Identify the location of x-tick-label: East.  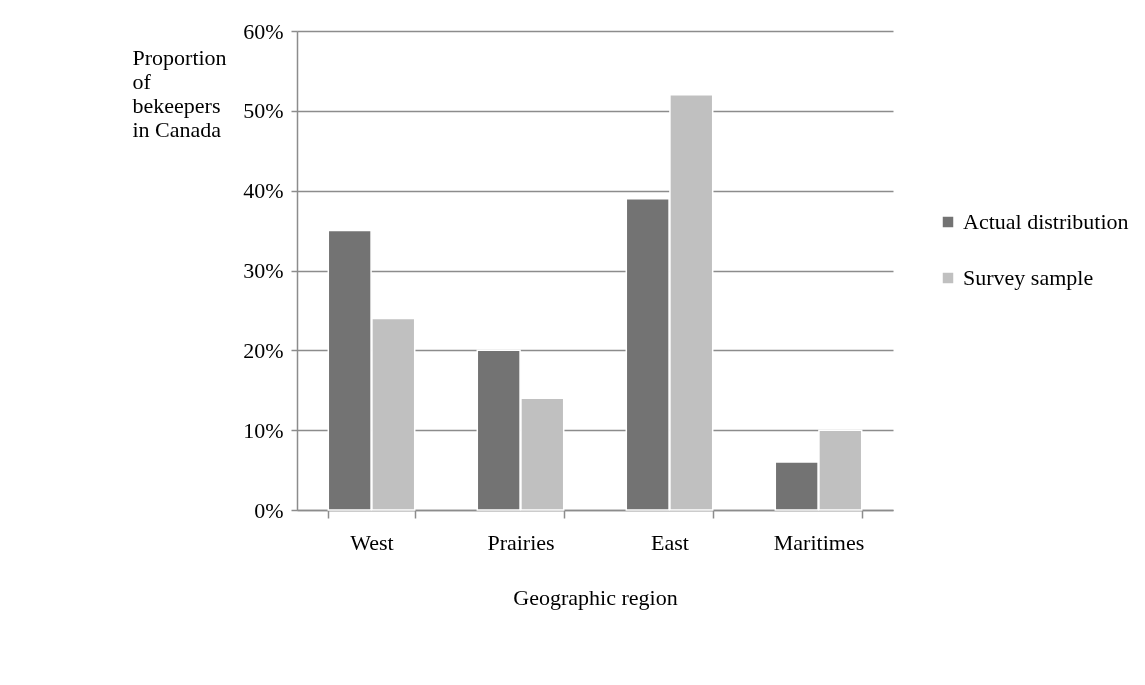
(670, 542).